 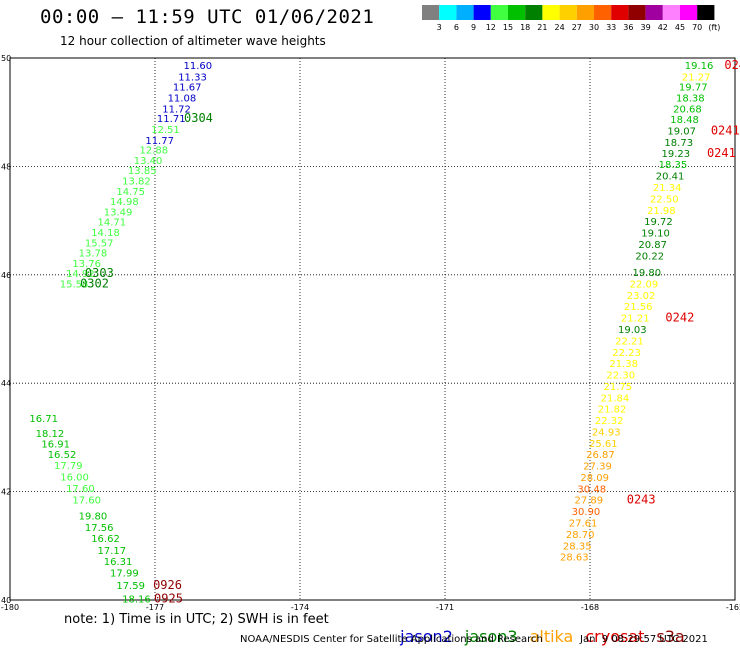 I want to click on wave-height-label: 24.93, so click(x=606, y=432).